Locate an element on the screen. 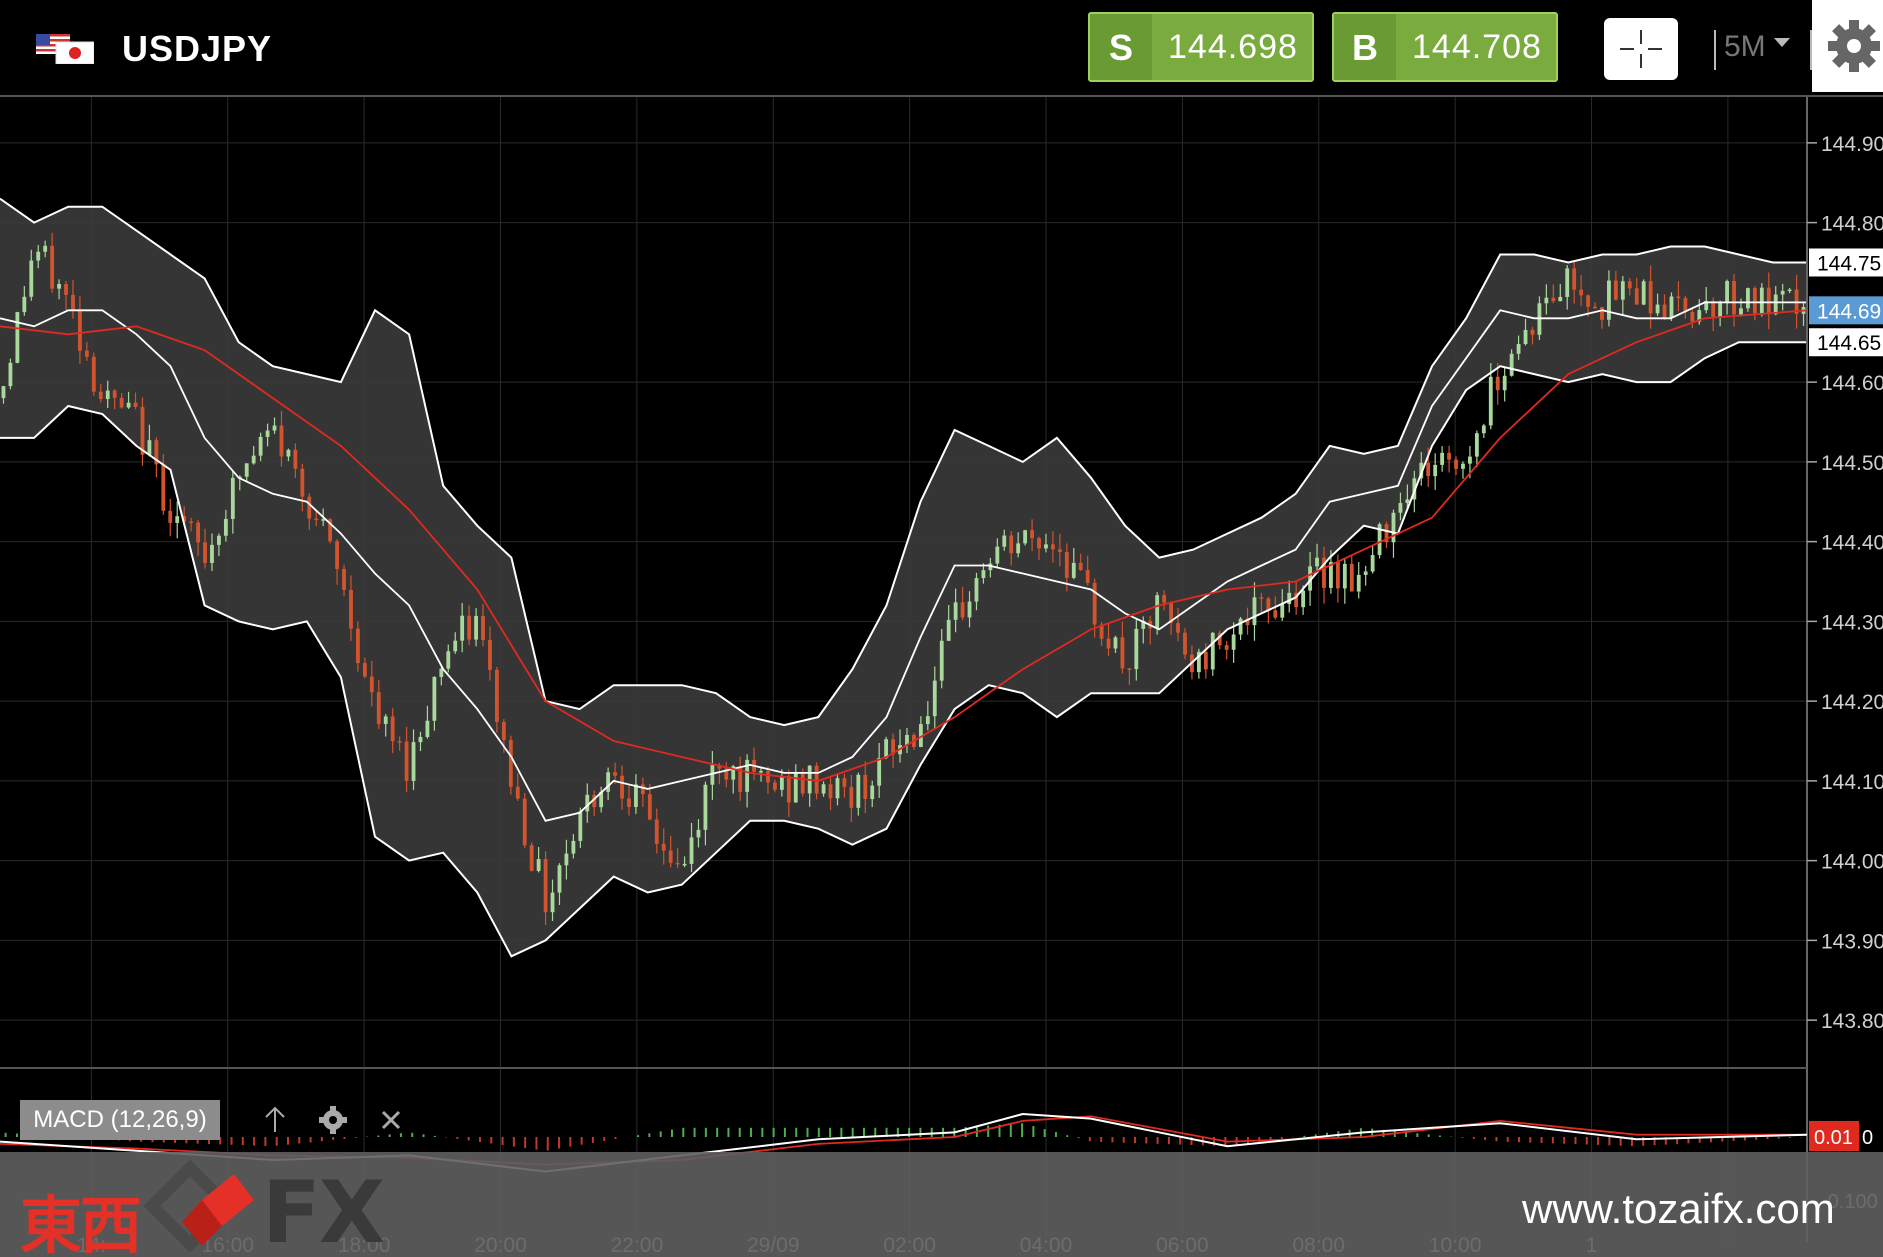  band-price-tag is located at coordinates (1846, 342).